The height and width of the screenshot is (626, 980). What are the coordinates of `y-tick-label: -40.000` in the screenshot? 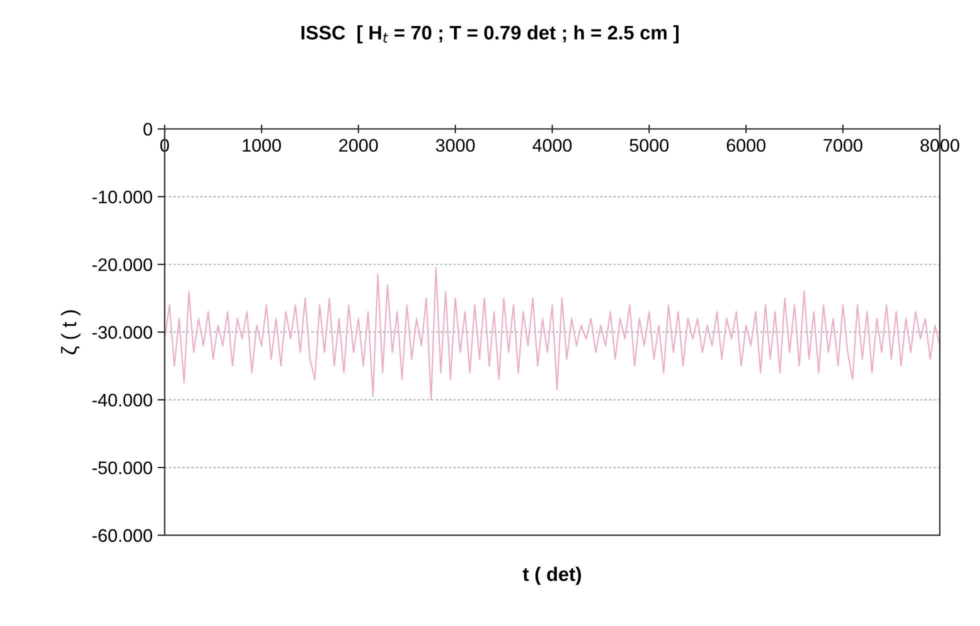 It's located at (122, 400).